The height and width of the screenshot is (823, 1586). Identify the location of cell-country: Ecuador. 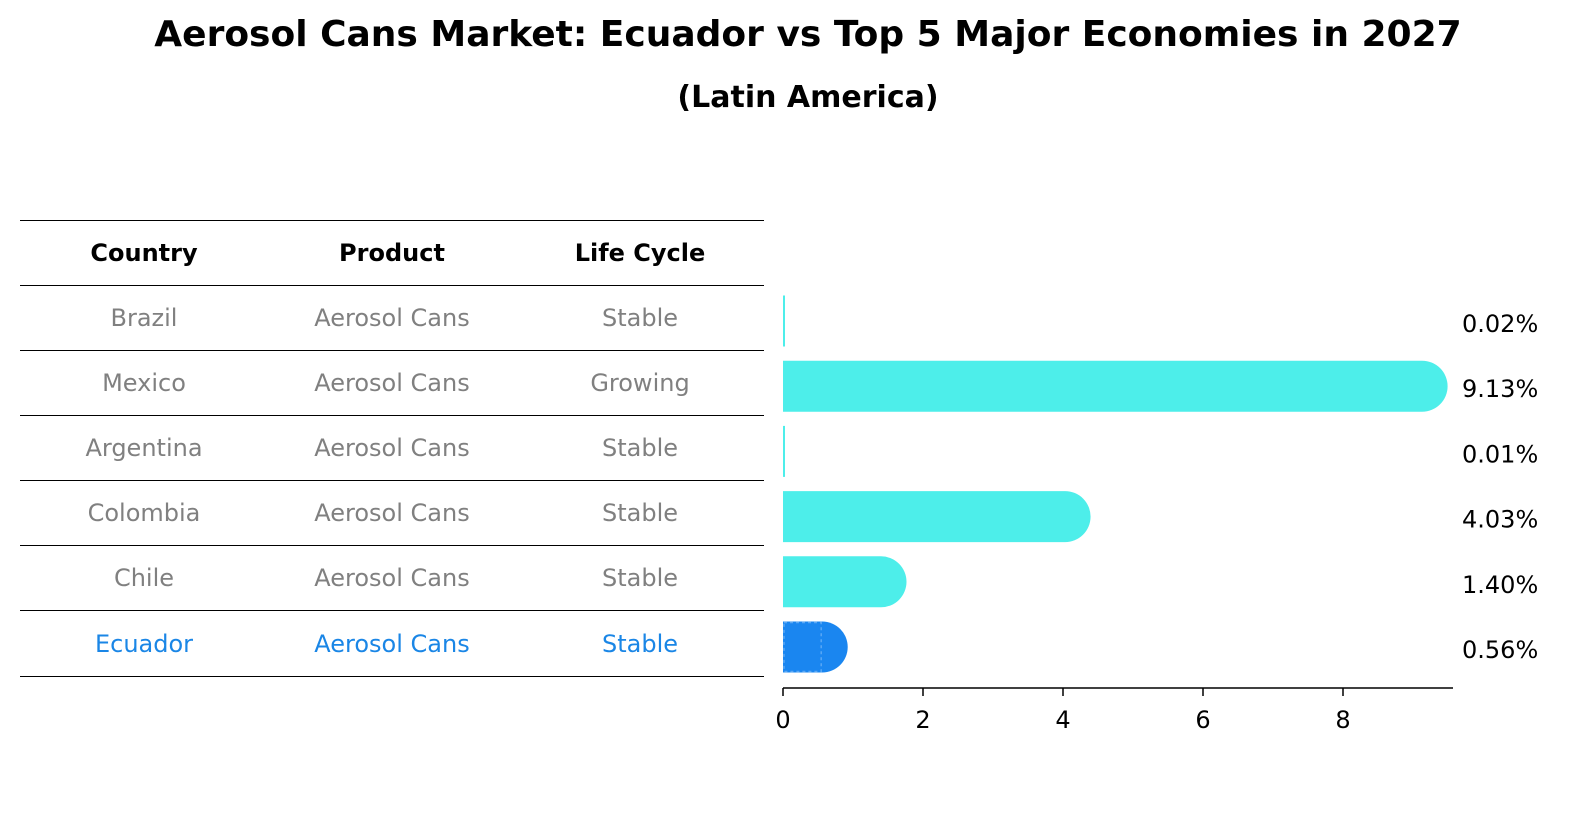
(144, 643).